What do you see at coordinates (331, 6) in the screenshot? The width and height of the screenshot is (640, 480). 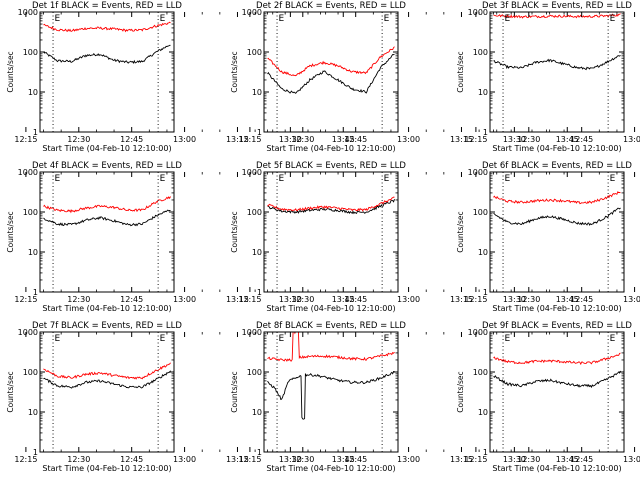 I see `chart-title: Det 2f BLACK = Events, RED = LLD` at bounding box center [331, 6].